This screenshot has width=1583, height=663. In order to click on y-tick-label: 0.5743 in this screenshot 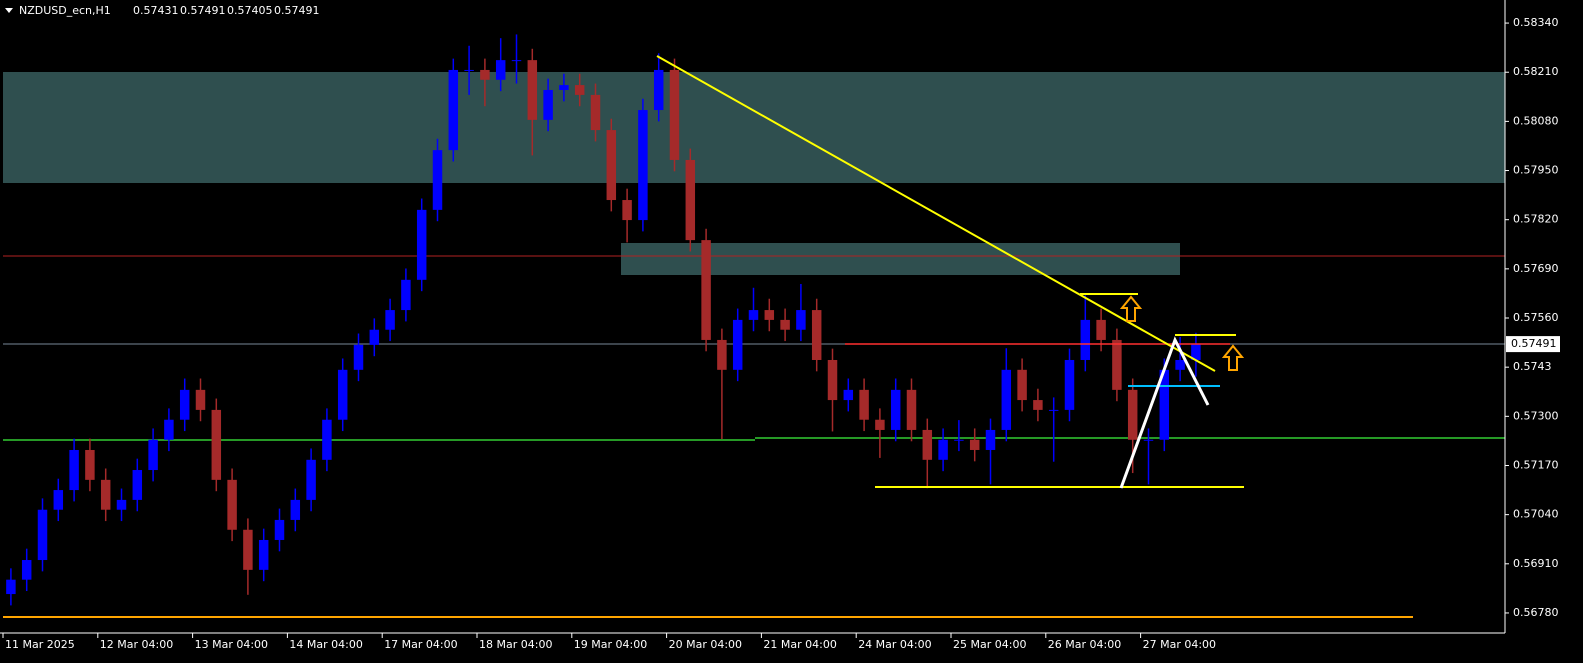, I will do `click(1532, 366)`.